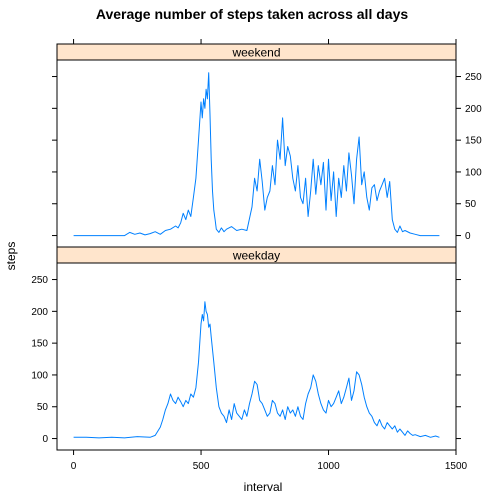  What do you see at coordinates (45, 439) in the screenshot?
I see `y-tick-label-weekday-0: 0` at bounding box center [45, 439].